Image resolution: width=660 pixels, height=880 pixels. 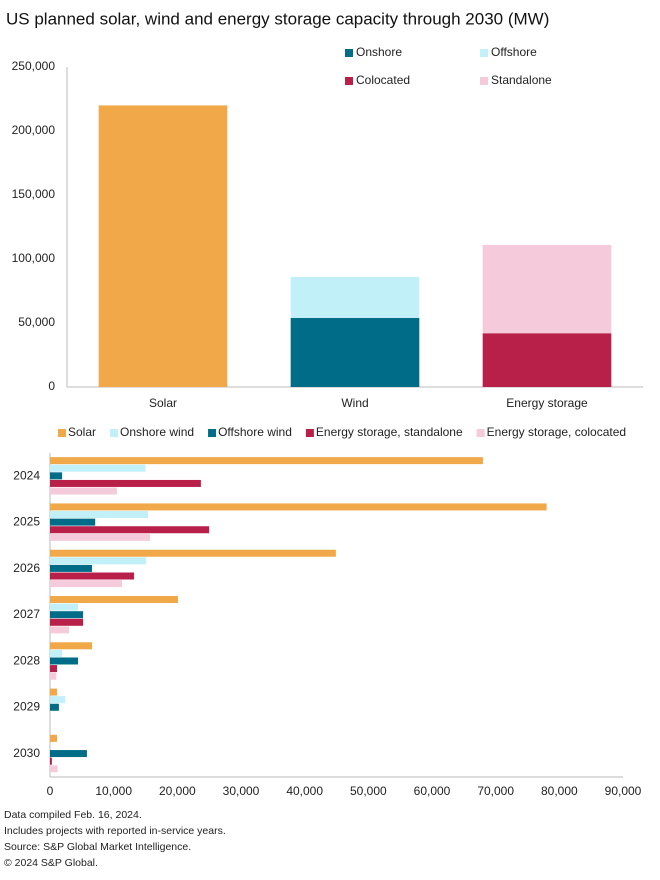 I want to click on x-tick-label: Wind, so click(x=354, y=403).